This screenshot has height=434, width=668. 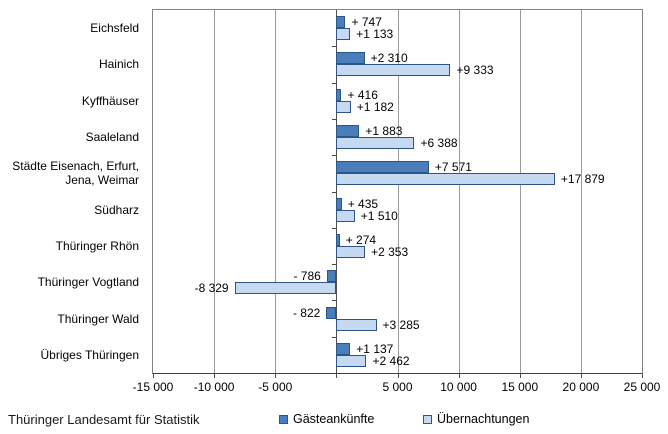 I want to click on bar-line: +7 571, so click(x=397, y=167).